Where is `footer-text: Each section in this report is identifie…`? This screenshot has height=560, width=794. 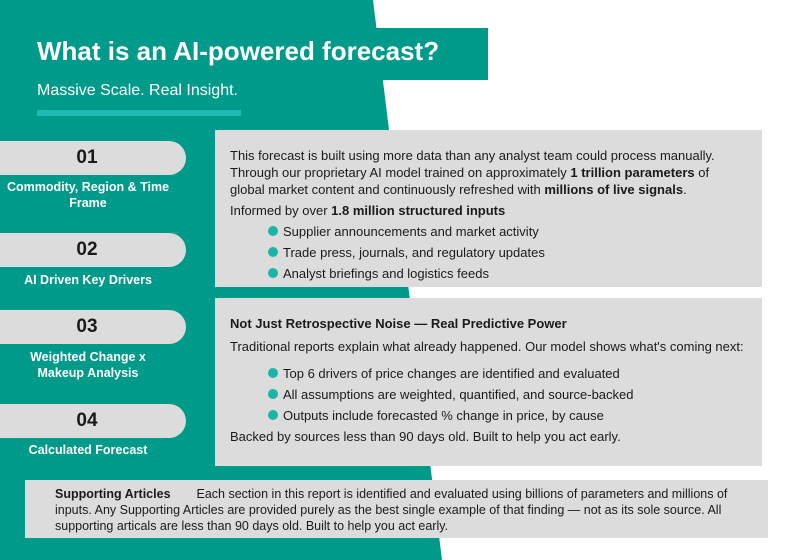 footer-text: Each section in this report is identifie… is located at coordinates (391, 510).